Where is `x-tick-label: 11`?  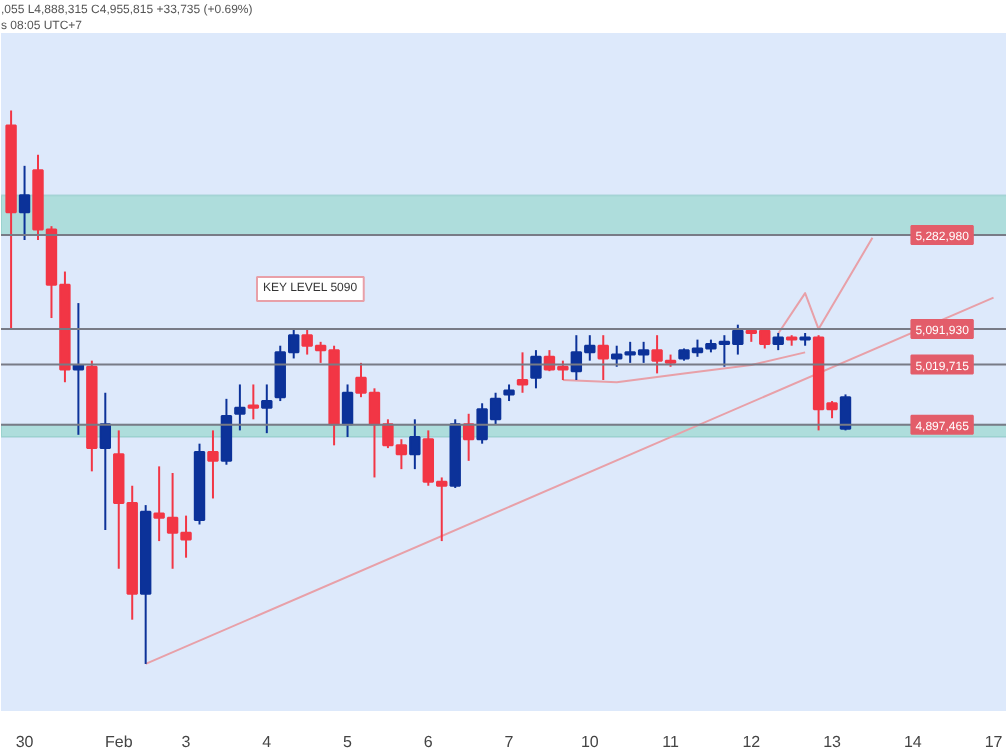 x-tick-label: 11 is located at coordinates (671, 742).